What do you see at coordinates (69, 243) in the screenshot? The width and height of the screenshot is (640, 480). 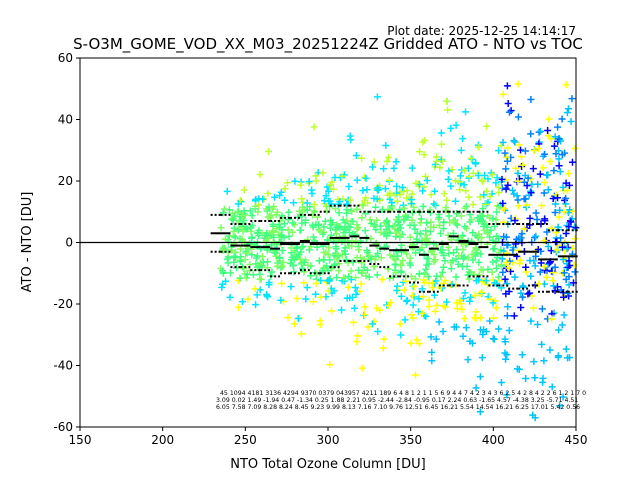 I see `y-tick-label: 0` at bounding box center [69, 243].